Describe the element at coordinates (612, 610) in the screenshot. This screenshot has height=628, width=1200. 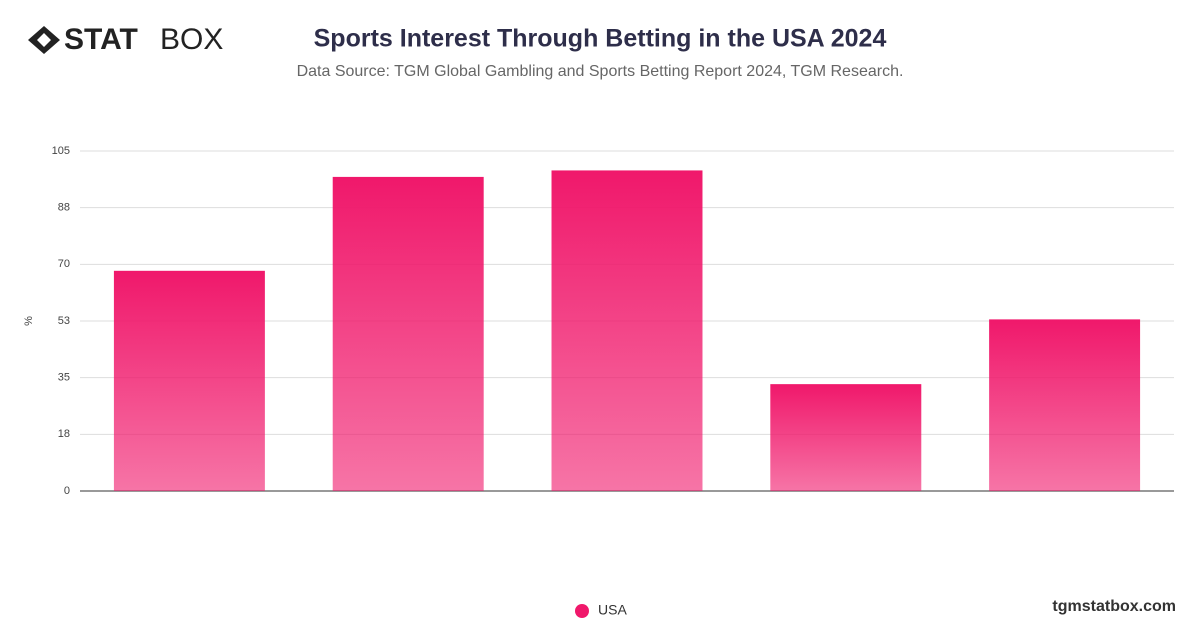
I see `legend-label: USA` at that location.